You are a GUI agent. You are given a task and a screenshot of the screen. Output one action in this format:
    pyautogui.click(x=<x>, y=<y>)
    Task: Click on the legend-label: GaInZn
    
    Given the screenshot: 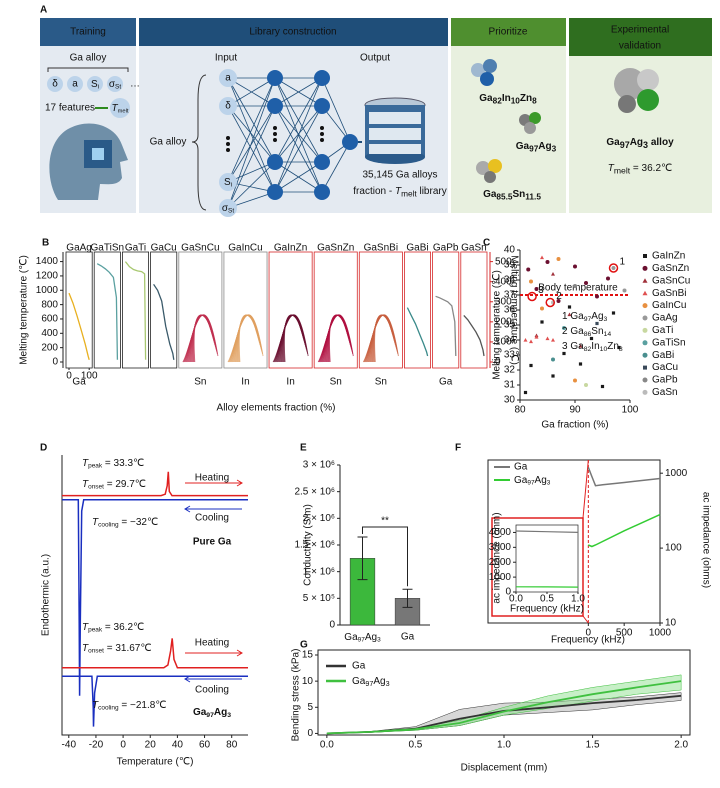 What is the action you would take?
    pyautogui.click(x=668, y=256)
    